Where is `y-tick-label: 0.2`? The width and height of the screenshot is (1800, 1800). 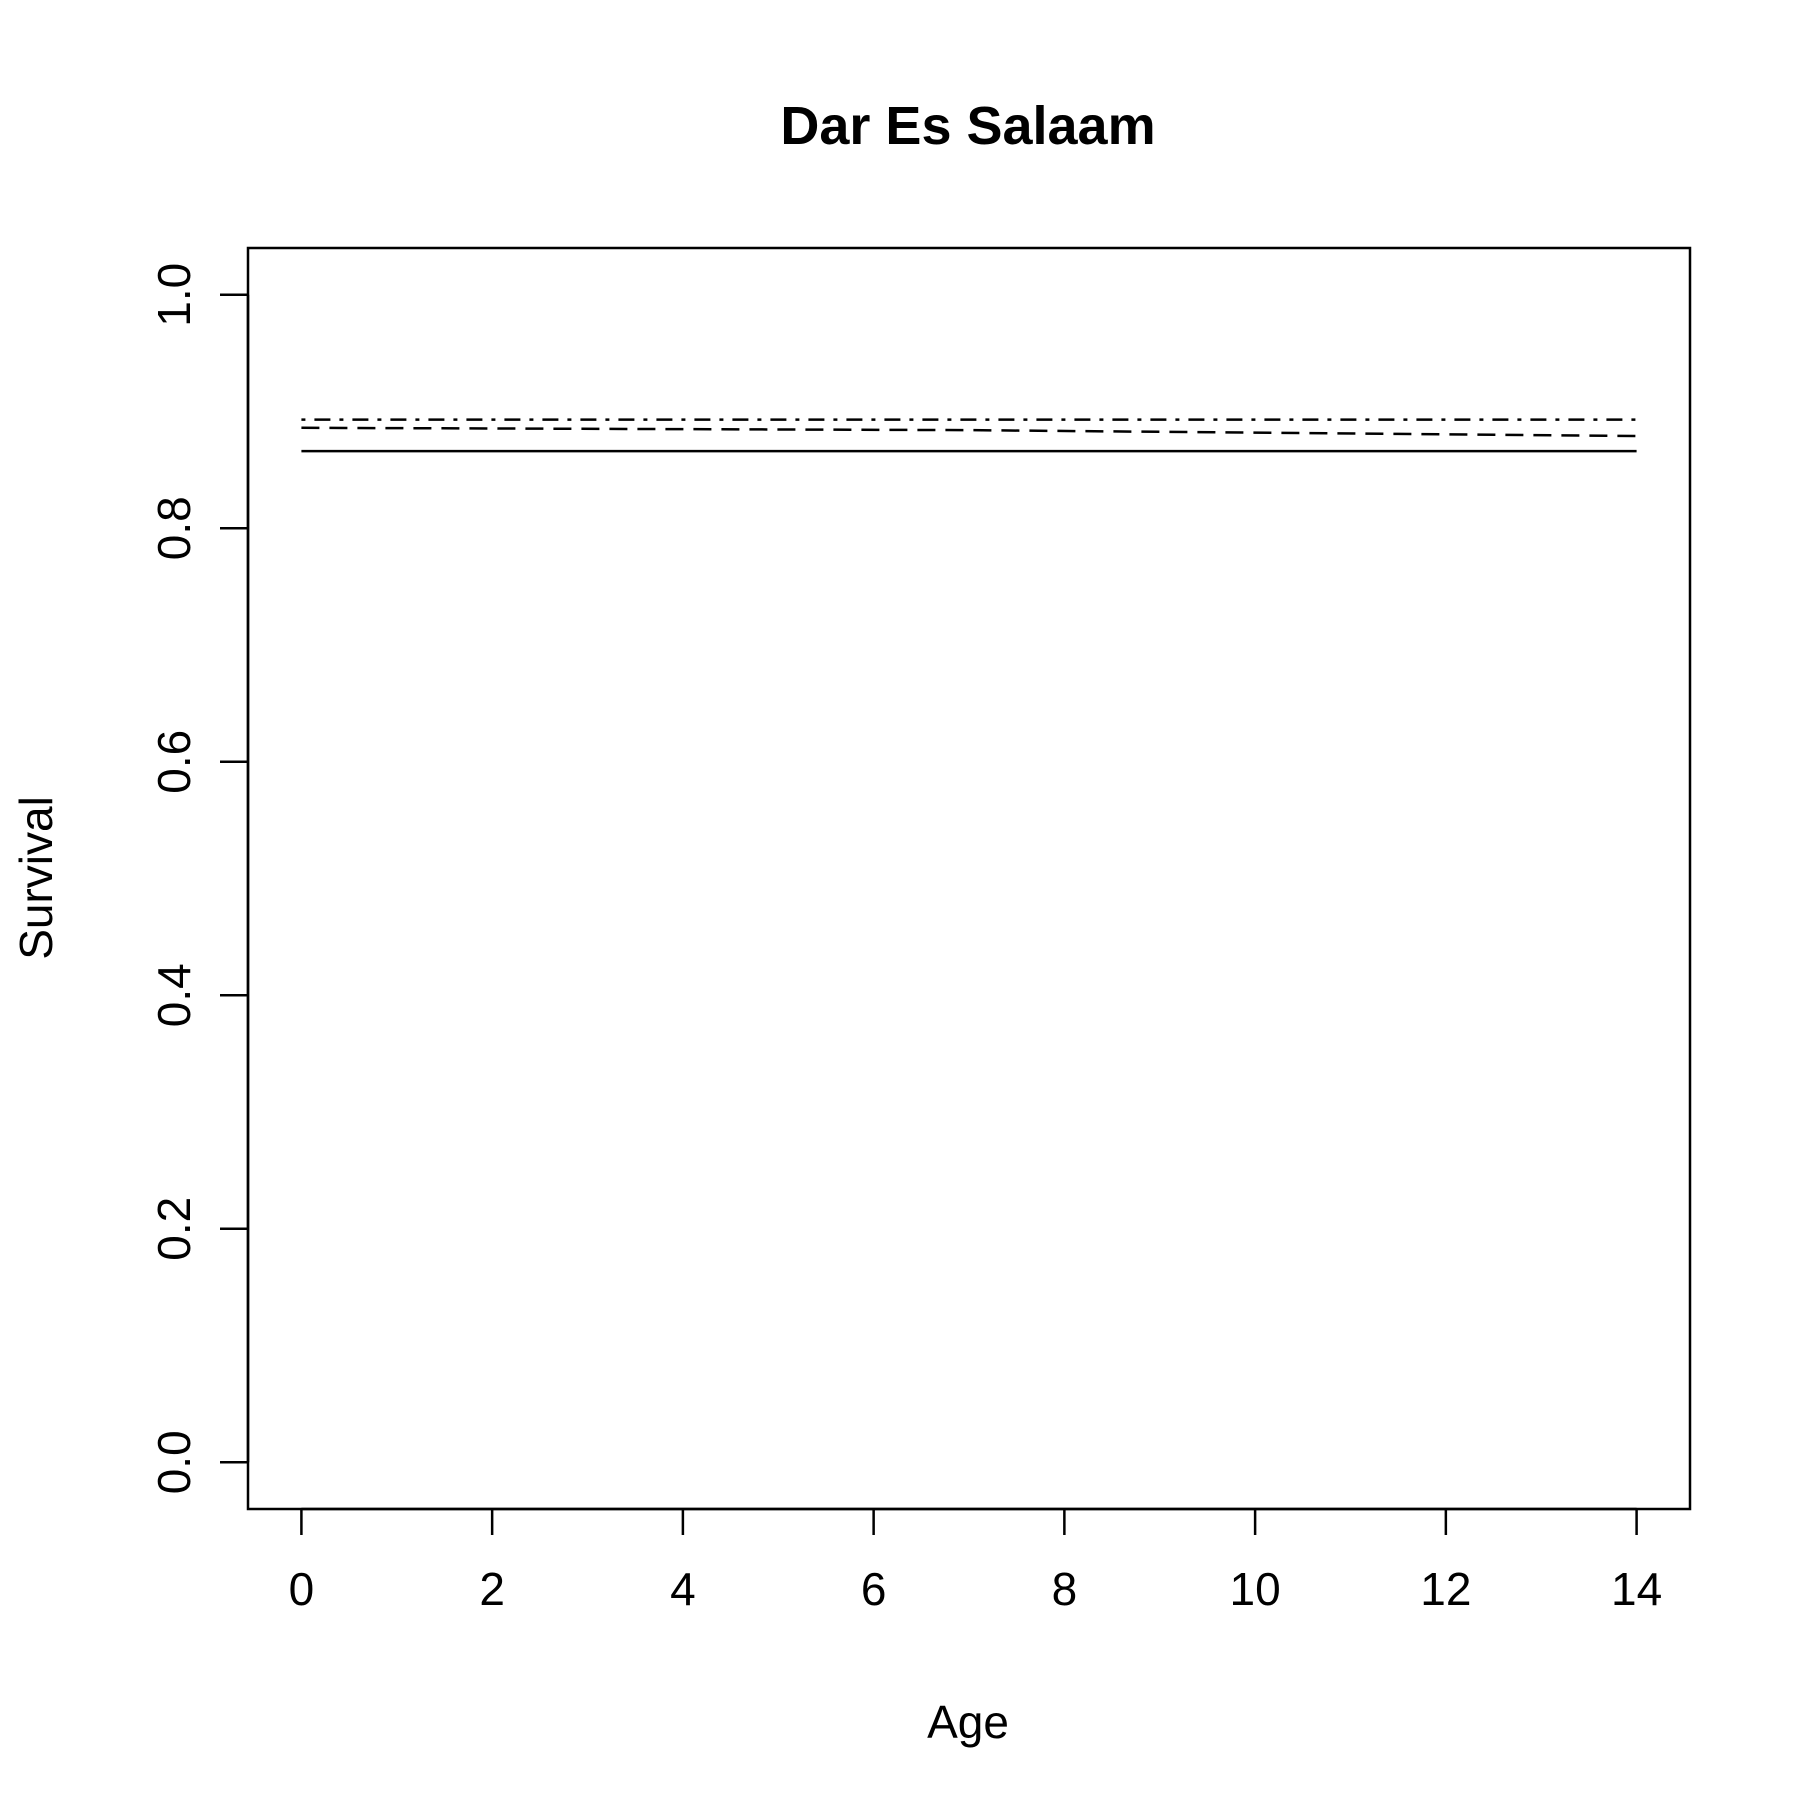
y-tick-label: 0.2 is located at coordinates (174, 1229).